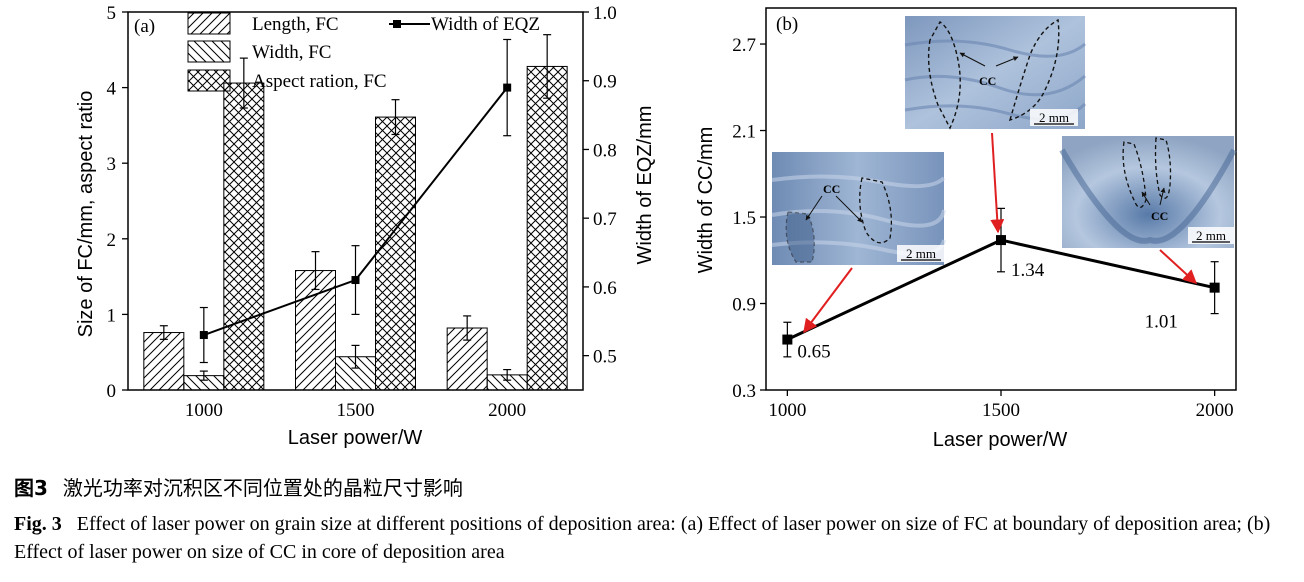 Image resolution: width=1304 pixels, height=582 pixels. Describe the element at coordinates (547, 228) in the screenshot. I see `bar-aspect-ration-2000` at that location.